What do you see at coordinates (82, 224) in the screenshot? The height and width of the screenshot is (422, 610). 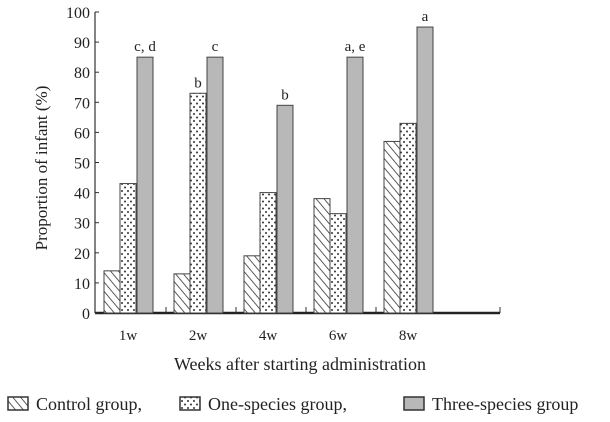 I see `y-tick-label: 30` at bounding box center [82, 224].